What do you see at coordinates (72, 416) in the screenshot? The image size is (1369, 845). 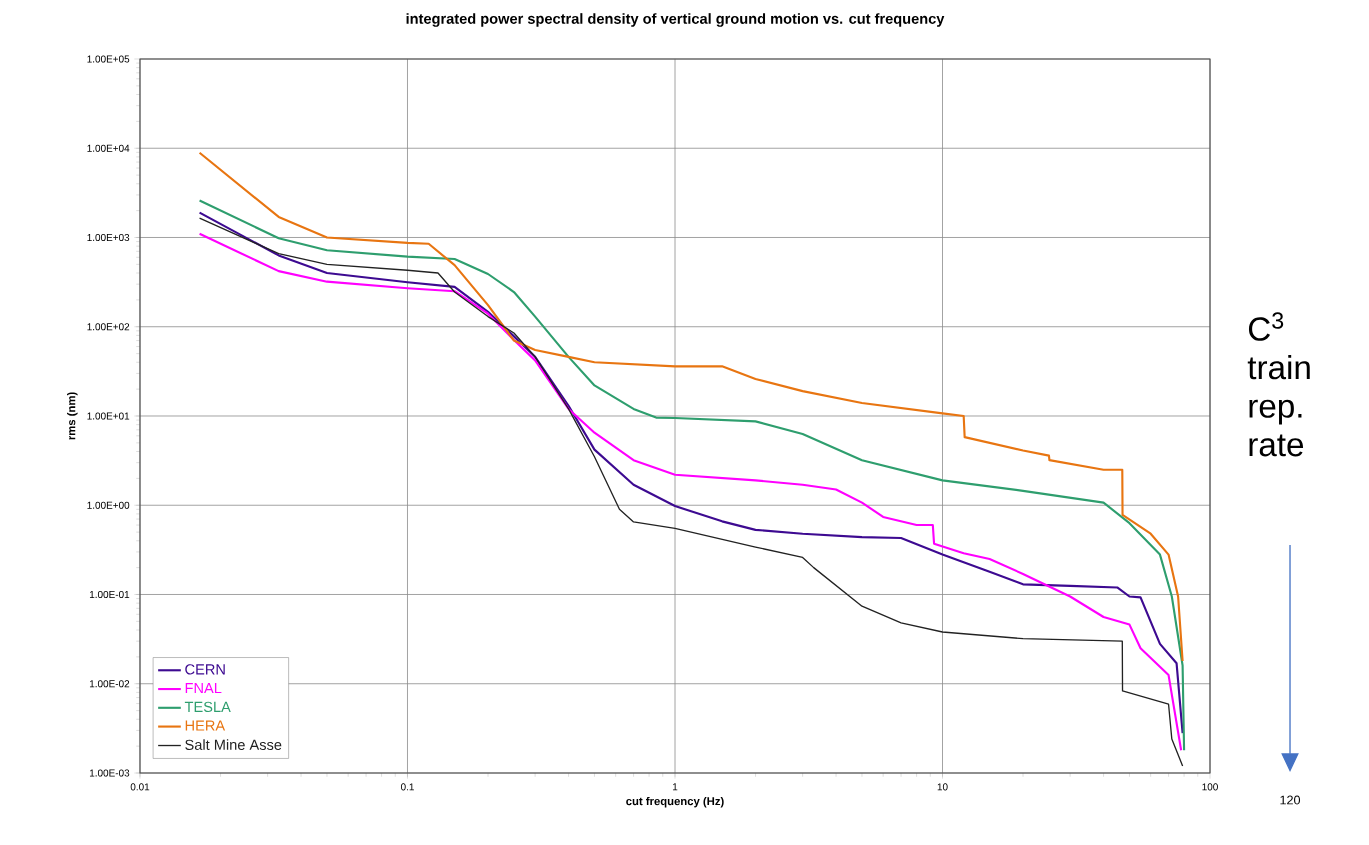 I see `y-axis-title: rms (nm)` at bounding box center [72, 416].